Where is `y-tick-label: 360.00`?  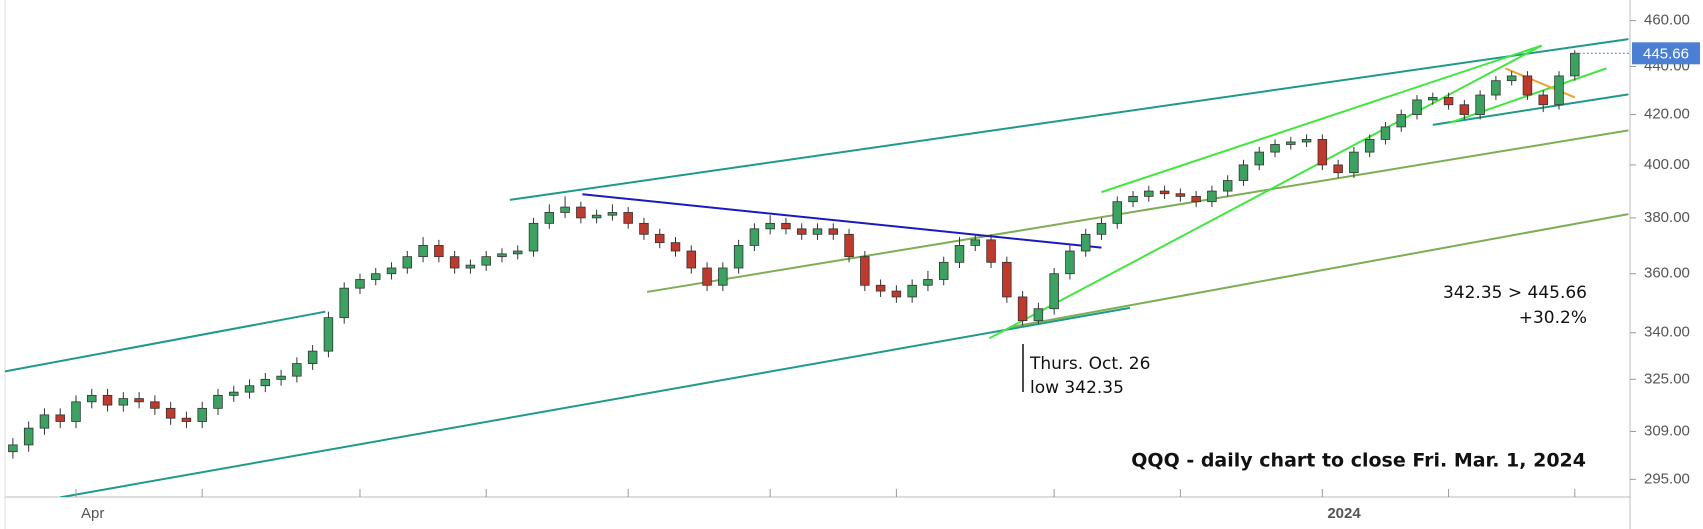 y-tick-label: 360.00 is located at coordinates (1667, 273).